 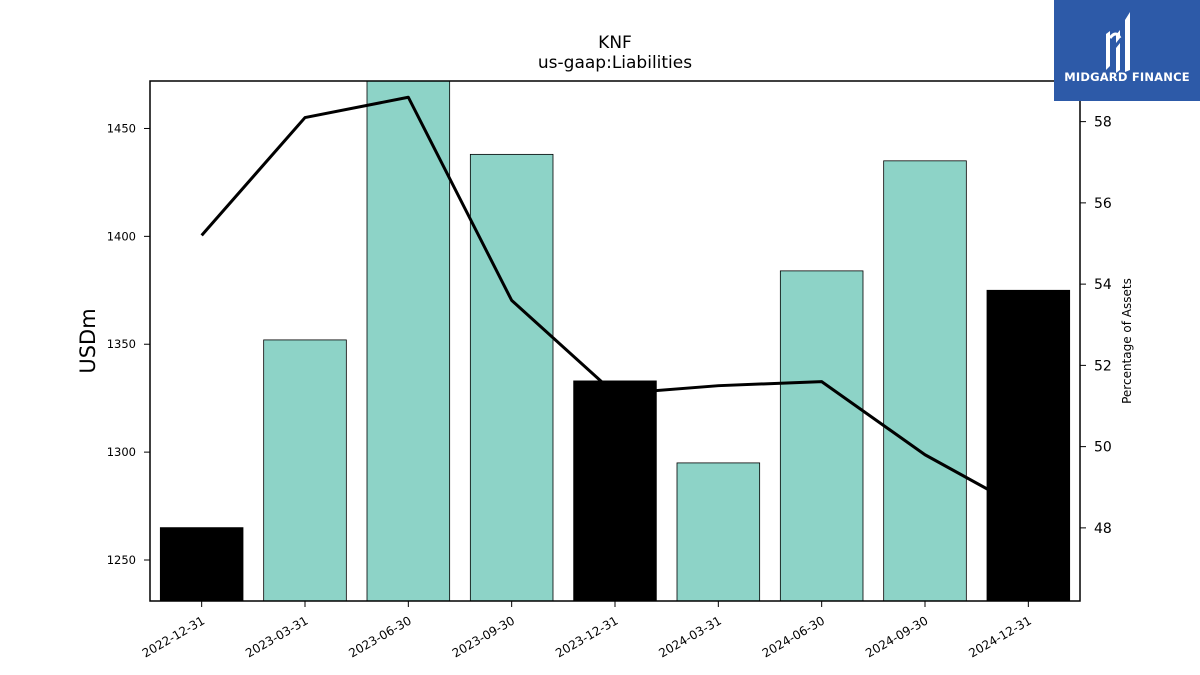 What do you see at coordinates (483, 636) in the screenshot?
I see `x-tick-label: 2023-09-30` at bounding box center [483, 636].